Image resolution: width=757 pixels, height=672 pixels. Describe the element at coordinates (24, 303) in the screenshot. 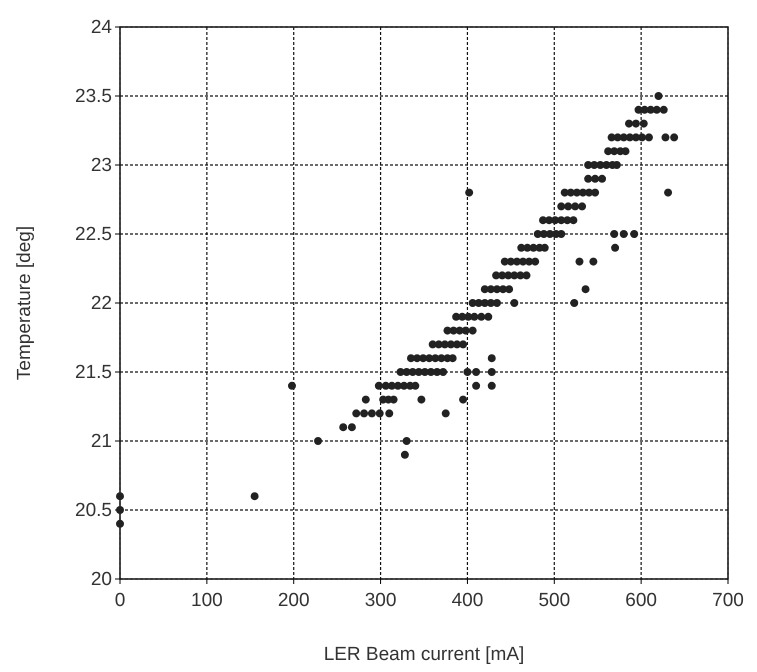

I see `y-axis-title: Temperature [deg]` at that location.